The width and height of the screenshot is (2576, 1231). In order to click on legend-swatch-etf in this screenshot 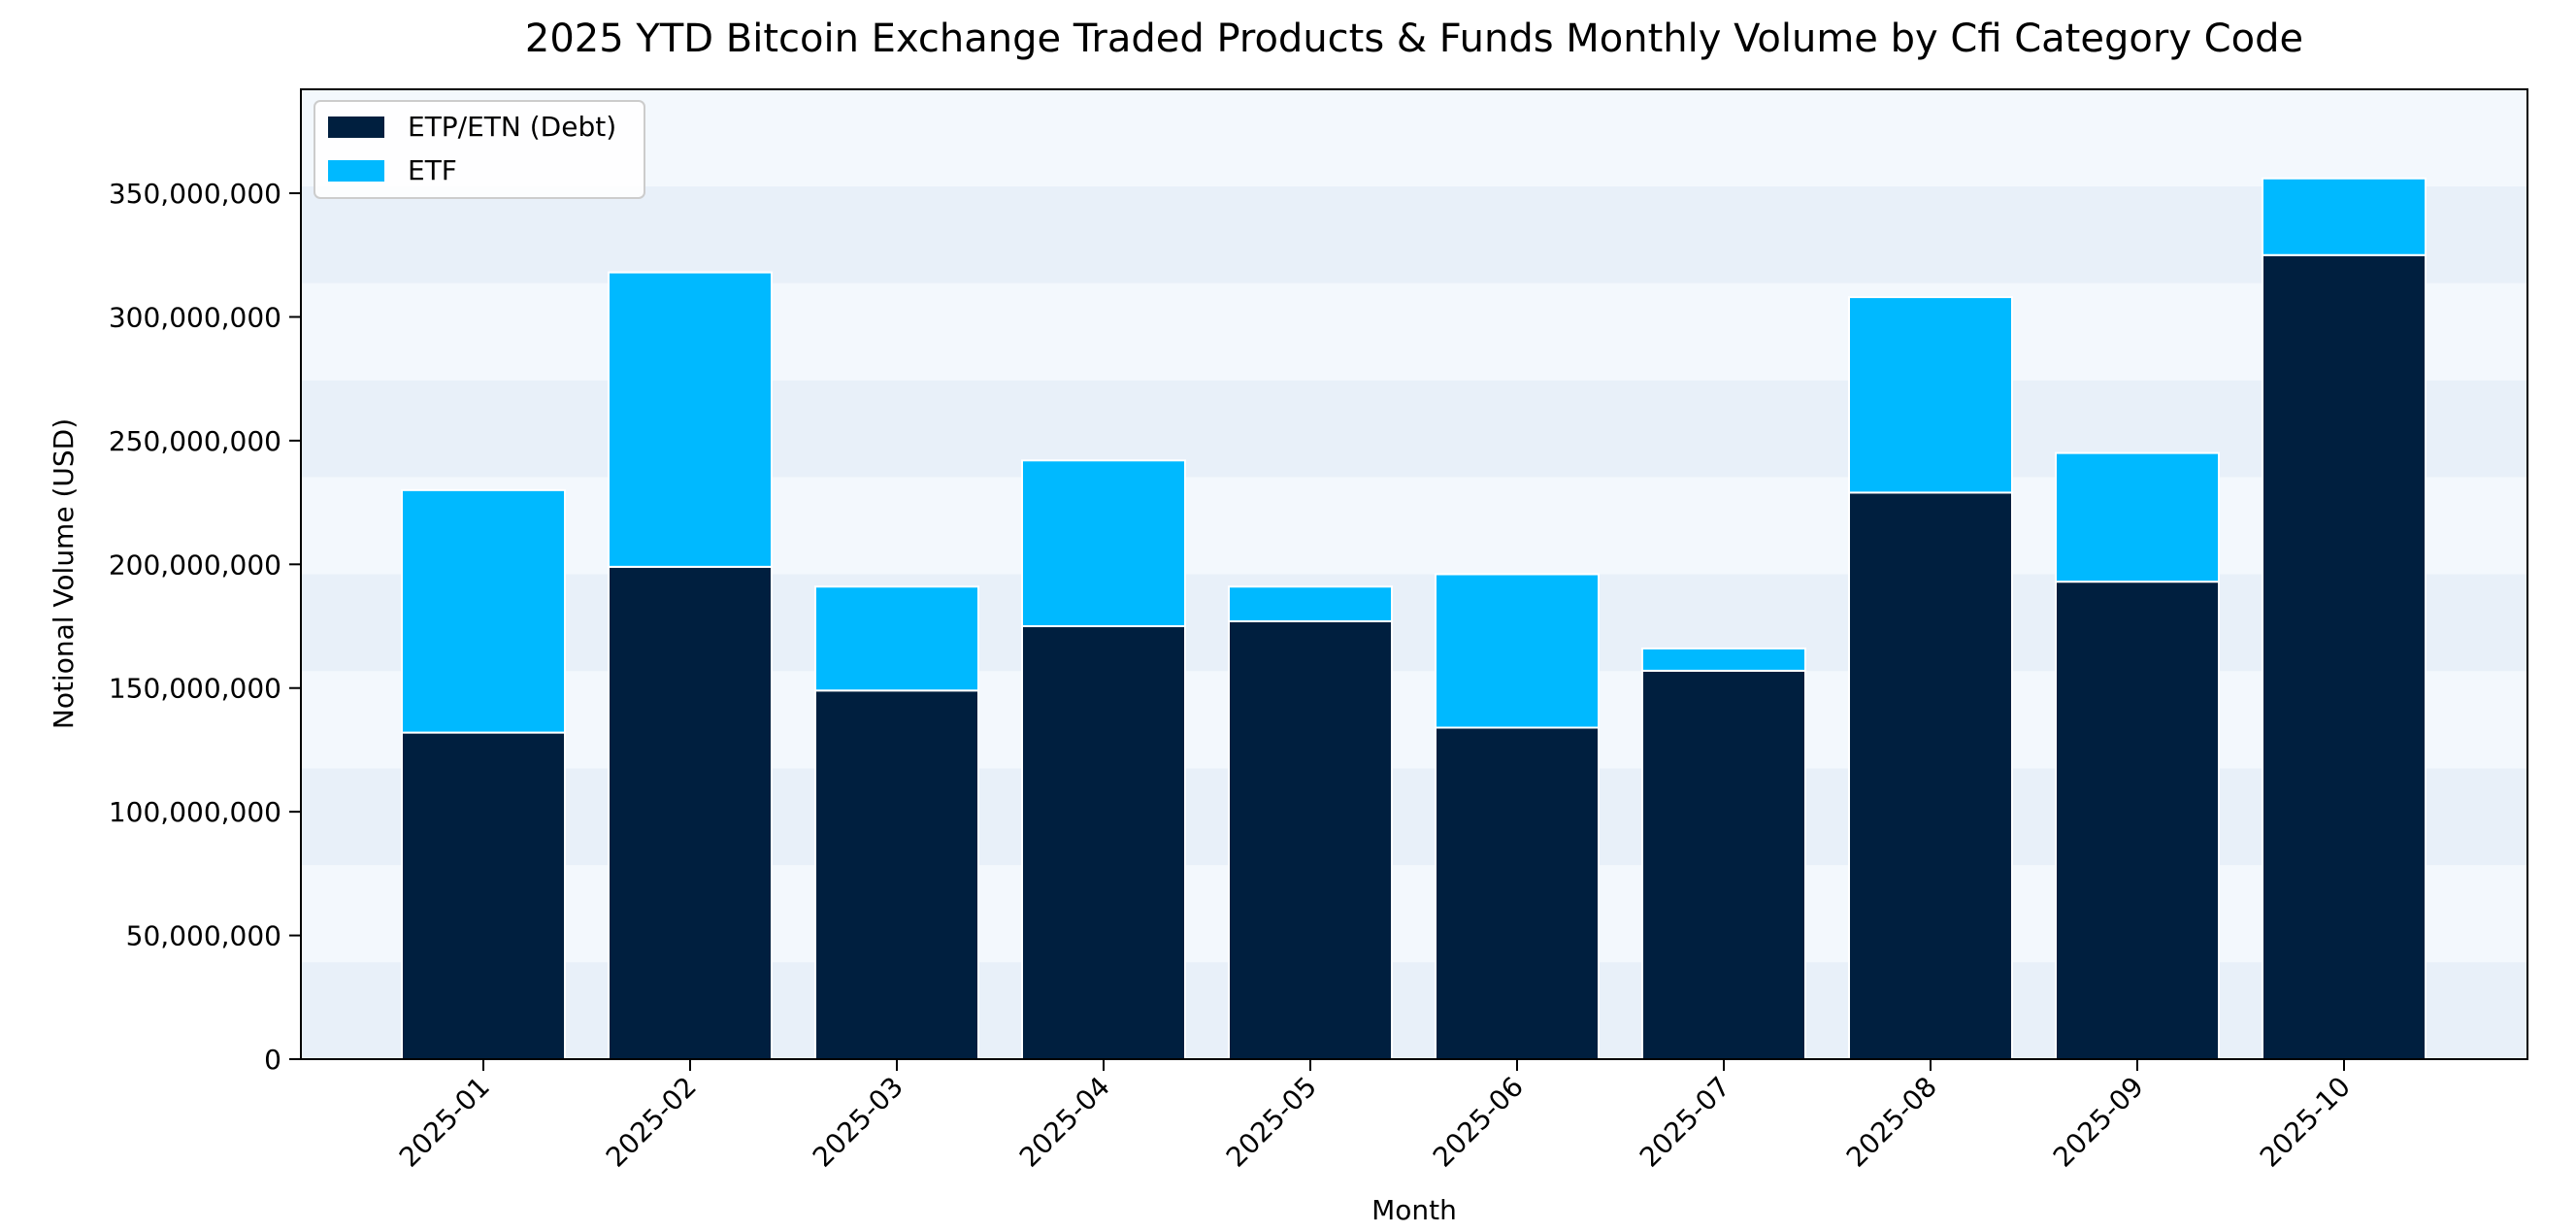, I will do `click(356, 171)`.